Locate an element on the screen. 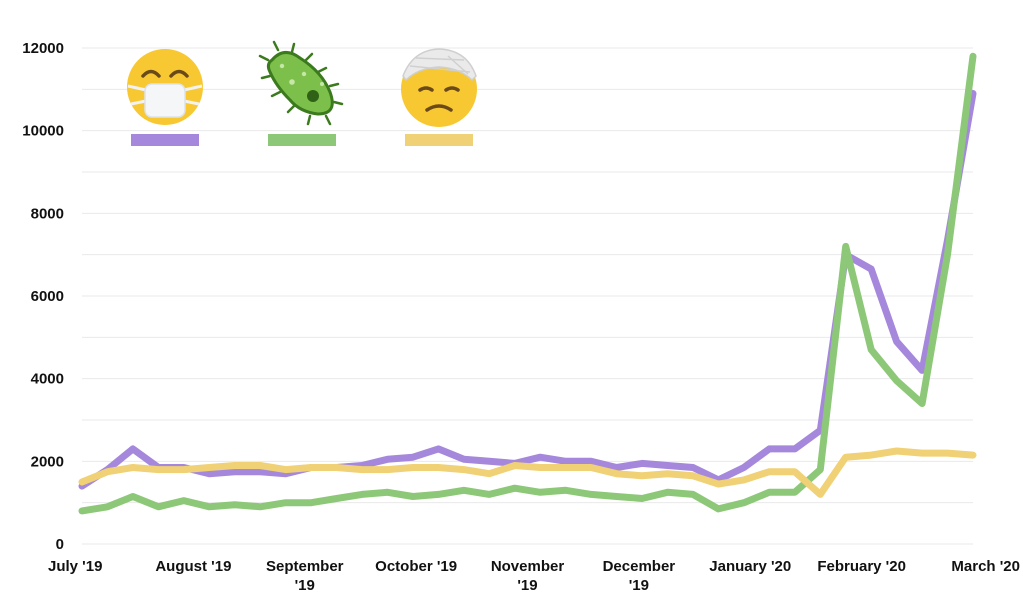 The image size is (1023, 604). y-tick-label: 10000 is located at coordinates (43, 131).